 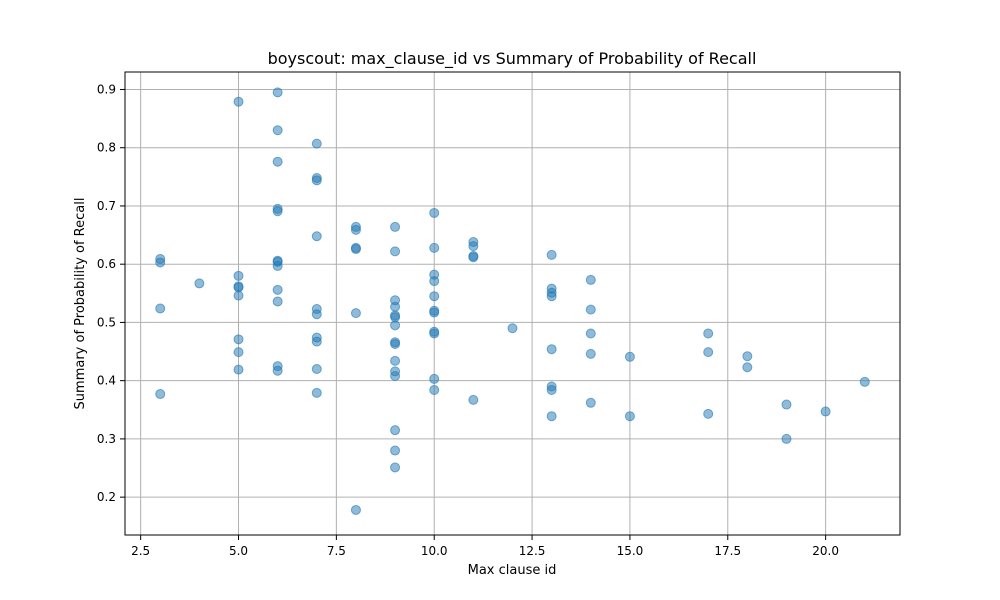 What do you see at coordinates (485, 546) in the screenshot?
I see `x-axis-ticks: 2.5 5.0 7.5 10.0 12.5 15.0 17.5 20.0` at bounding box center [485, 546].